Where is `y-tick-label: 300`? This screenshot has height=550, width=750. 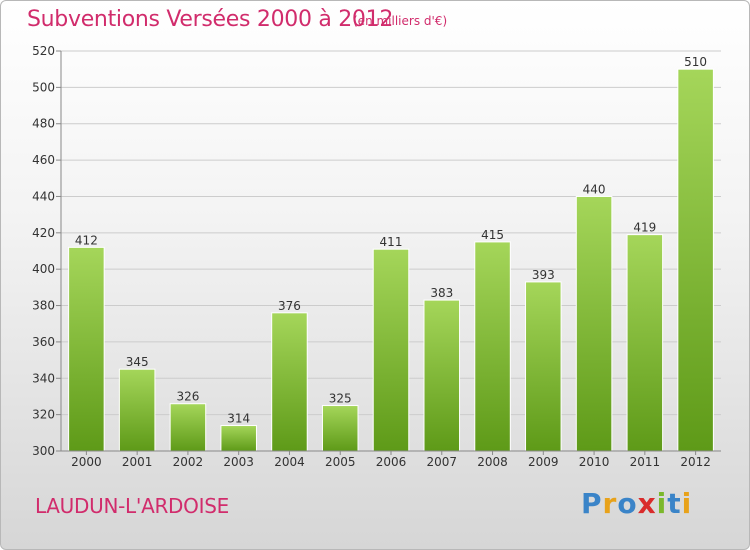
y-tick-label: 300 is located at coordinates (43, 451).